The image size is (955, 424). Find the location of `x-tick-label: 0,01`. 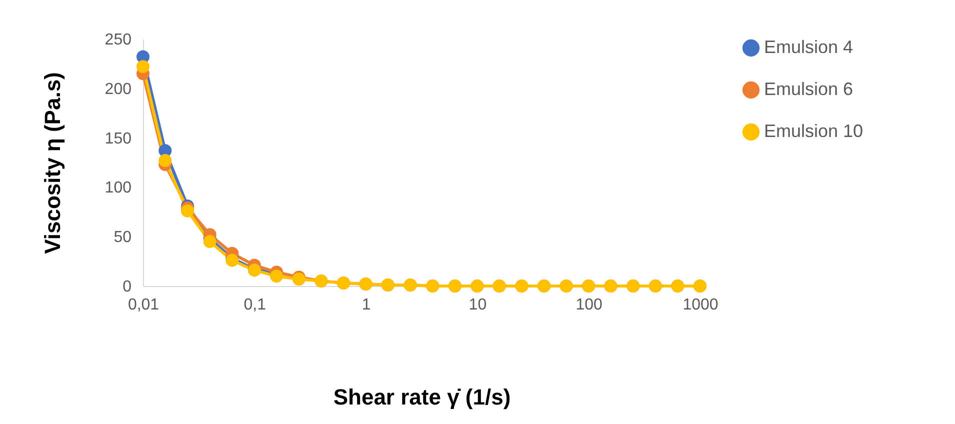

x-tick-label: 0,01 is located at coordinates (144, 305).